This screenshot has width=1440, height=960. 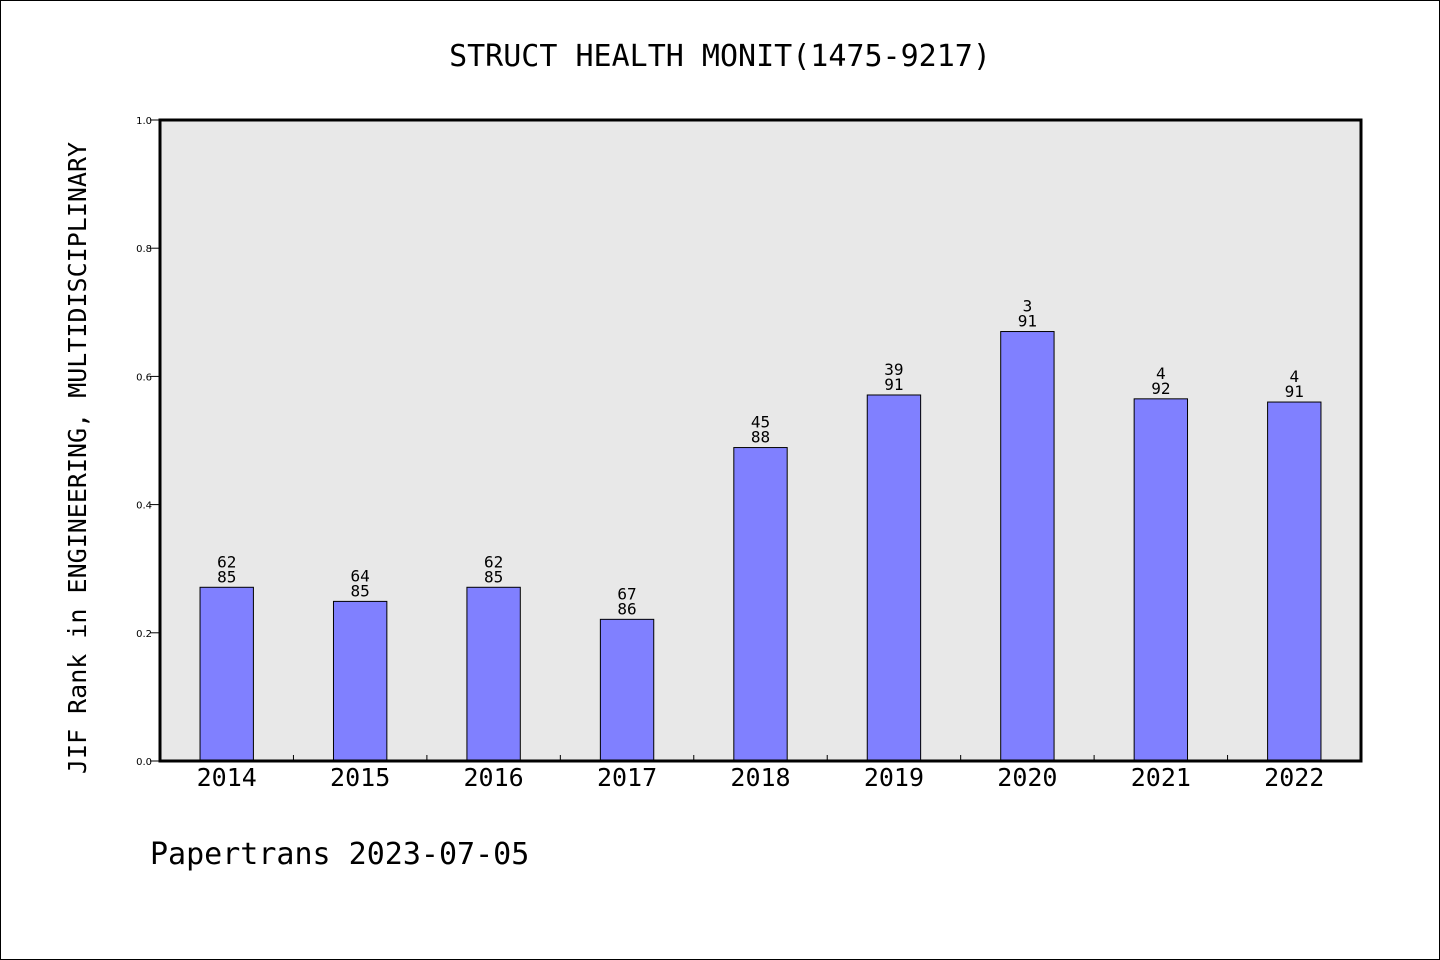 What do you see at coordinates (226, 674) in the screenshot?
I see `bar-2014` at bounding box center [226, 674].